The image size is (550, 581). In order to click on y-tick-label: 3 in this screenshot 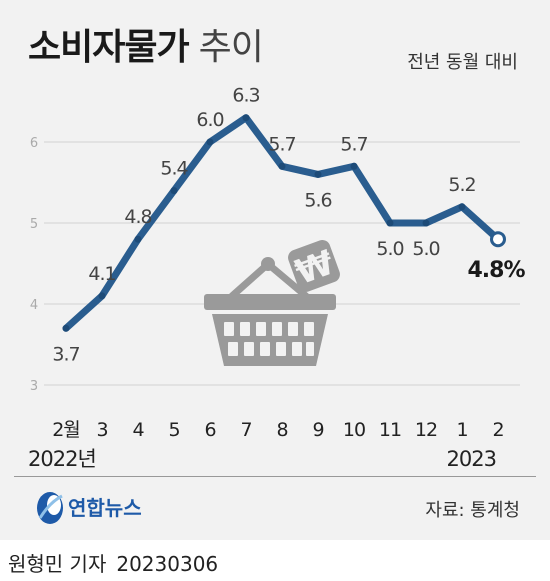, I will do `click(34, 386)`.